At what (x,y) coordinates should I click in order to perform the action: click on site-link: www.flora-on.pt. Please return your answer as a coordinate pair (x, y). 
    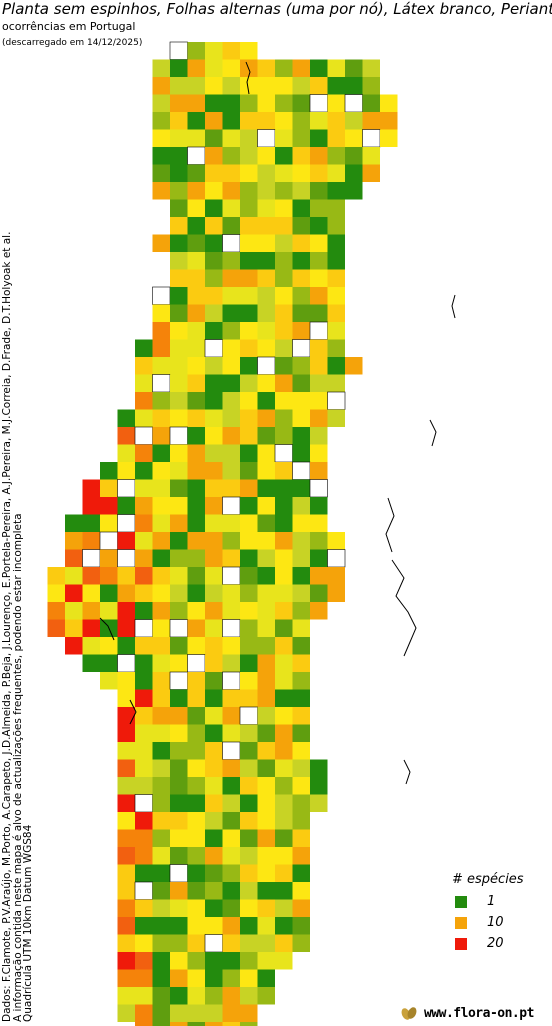
    Looking at the image, I should click on (479, 1013).